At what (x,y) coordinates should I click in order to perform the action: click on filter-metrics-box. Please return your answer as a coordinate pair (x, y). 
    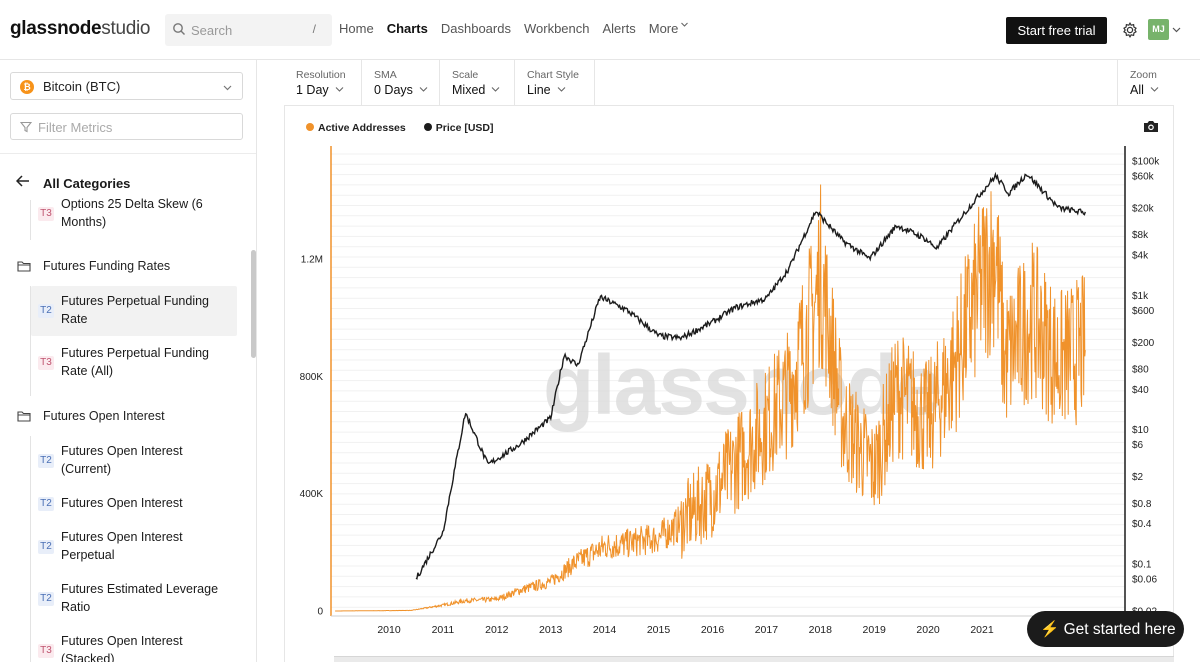
    Looking at the image, I should click on (126, 126).